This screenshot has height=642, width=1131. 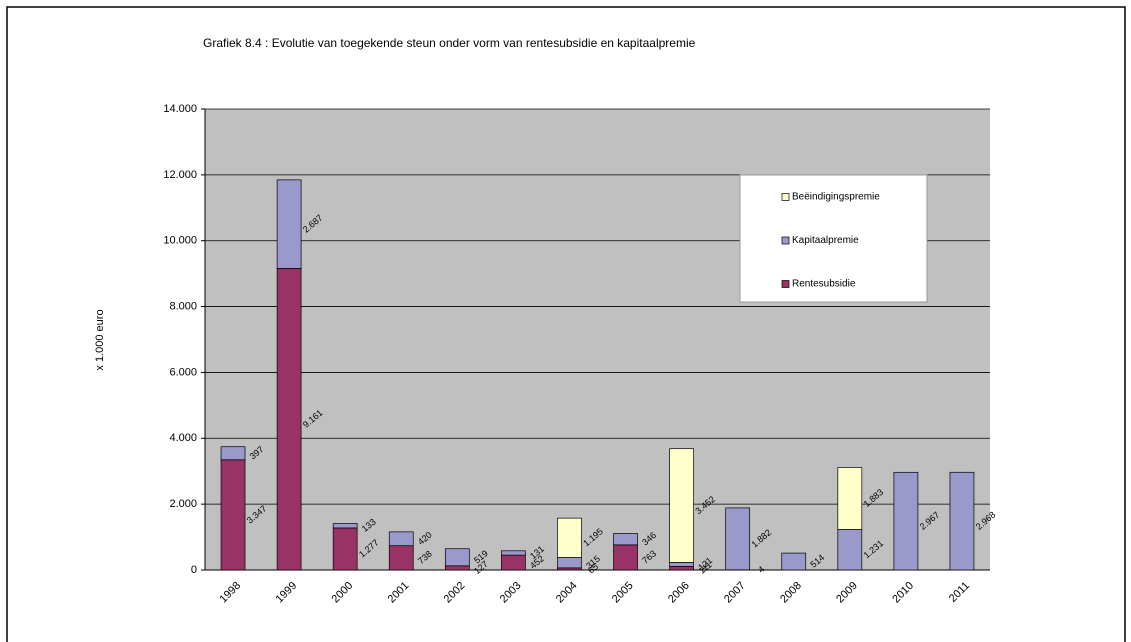 What do you see at coordinates (761, 569) in the screenshot?
I see `data-label: 4` at bounding box center [761, 569].